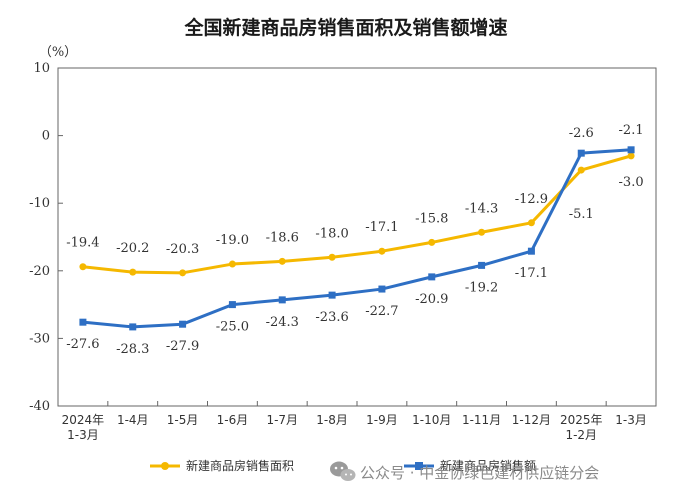 This screenshot has width=692, height=502. Describe the element at coordinates (182, 346) in the screenshot. I see `series-1-label: -27.9` at that location.